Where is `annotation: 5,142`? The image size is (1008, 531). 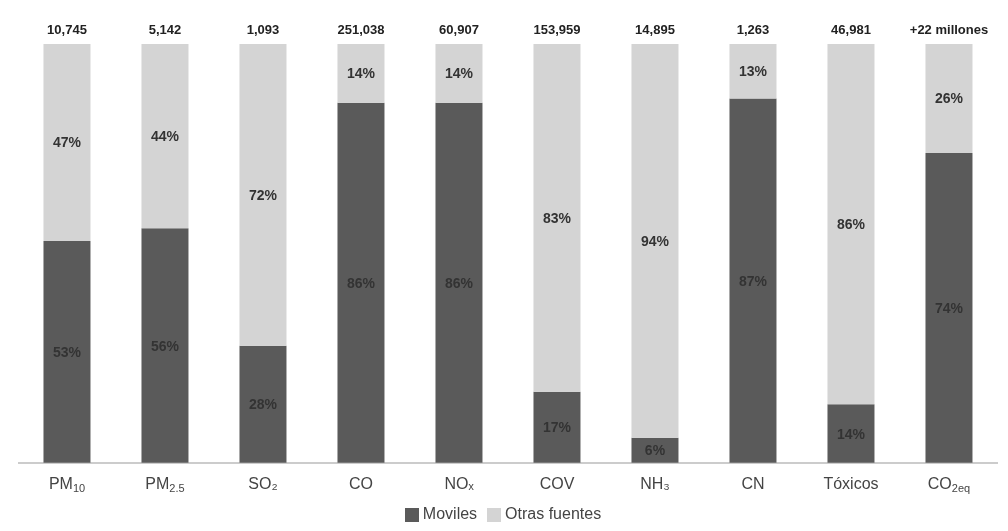 annotation: 5,142 is located at coordinates (165, 29).